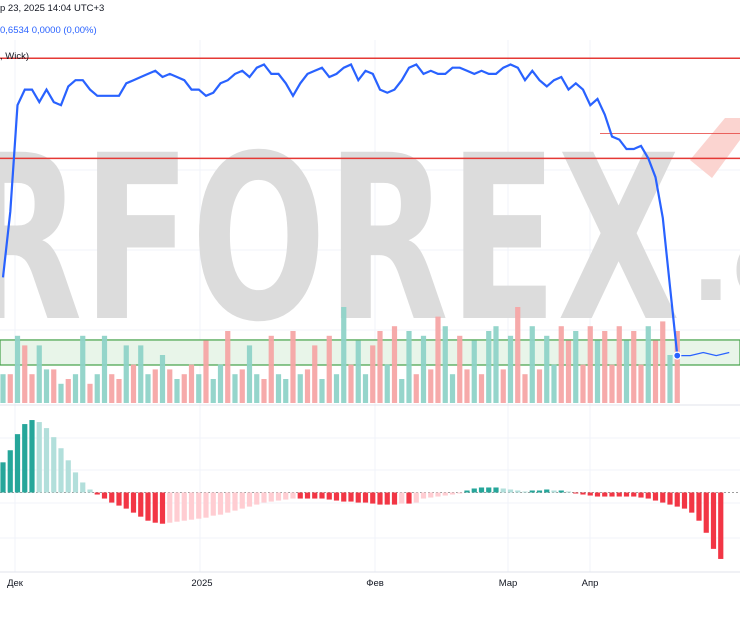 The image size is (740, 620). I want to click on price-line-projection, so click(703, 354).